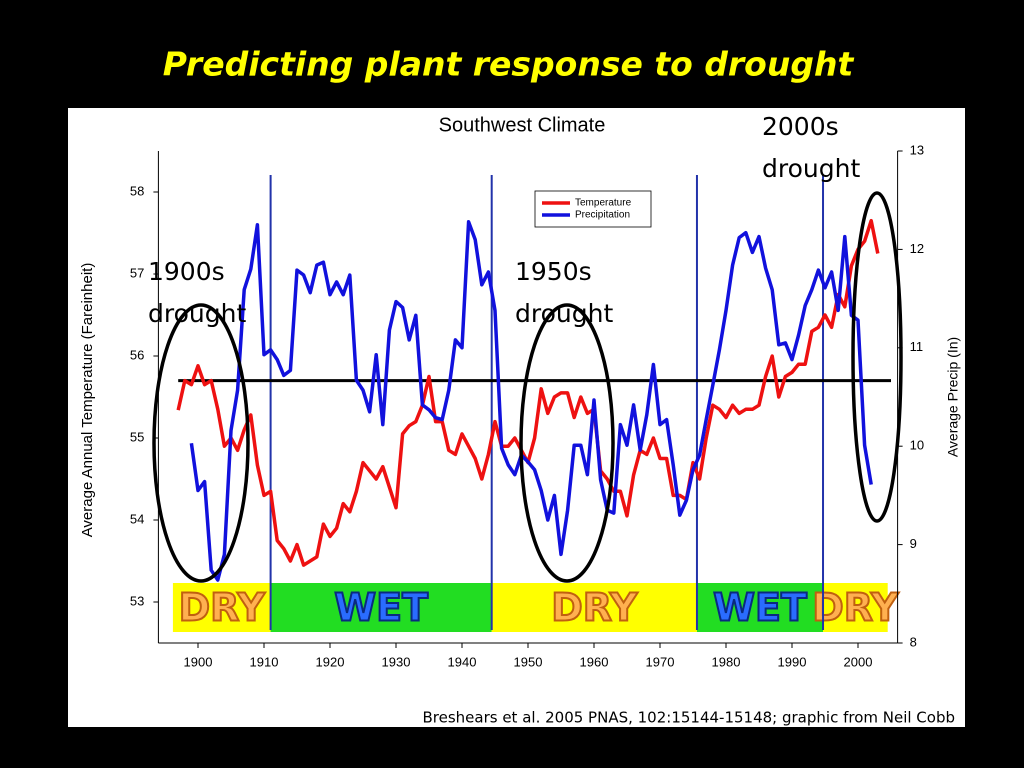  I want to click on x-tick-label: 1900, so click(198, 661).